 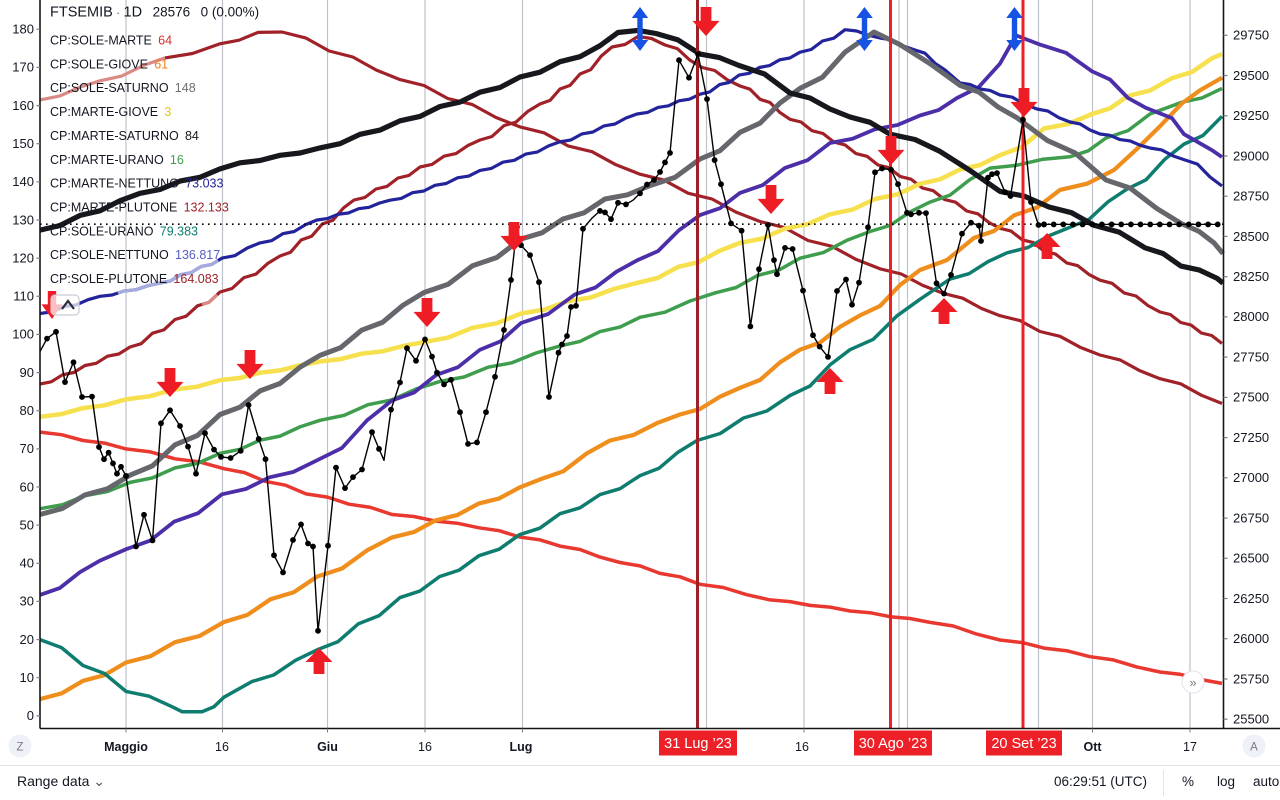 What do you see at coordinates (19, 748) in the screenshot?
I see `svg-text: Z` at bounding box center [19, 748].